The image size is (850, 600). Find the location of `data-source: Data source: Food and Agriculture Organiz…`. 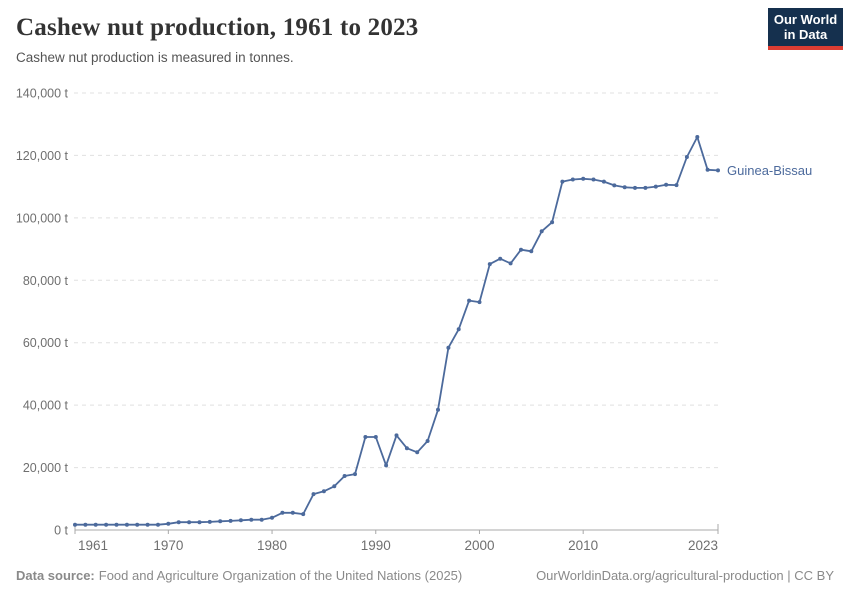

data-source: Data source: Food and Agriculture Organiz… is located at coordinates (239, 575).